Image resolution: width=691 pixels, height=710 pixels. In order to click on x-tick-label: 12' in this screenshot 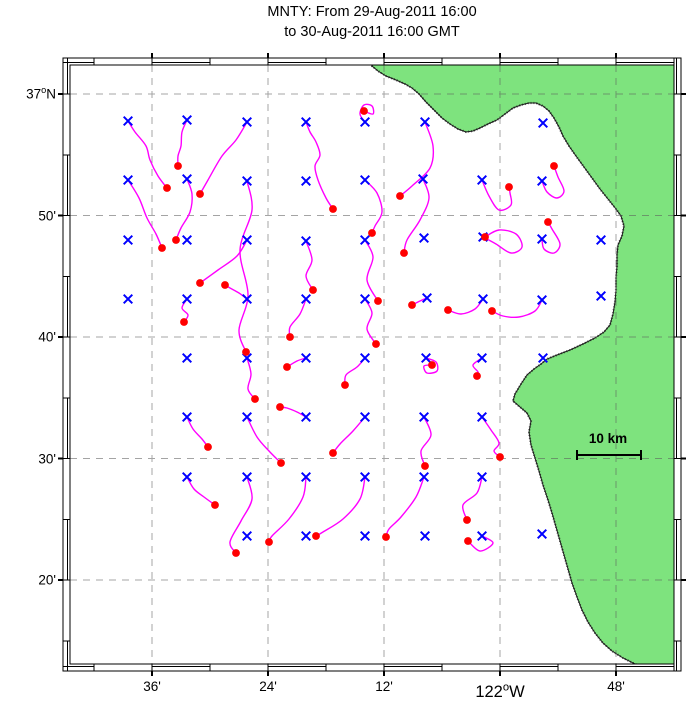, I will do `click(384, 686)`.